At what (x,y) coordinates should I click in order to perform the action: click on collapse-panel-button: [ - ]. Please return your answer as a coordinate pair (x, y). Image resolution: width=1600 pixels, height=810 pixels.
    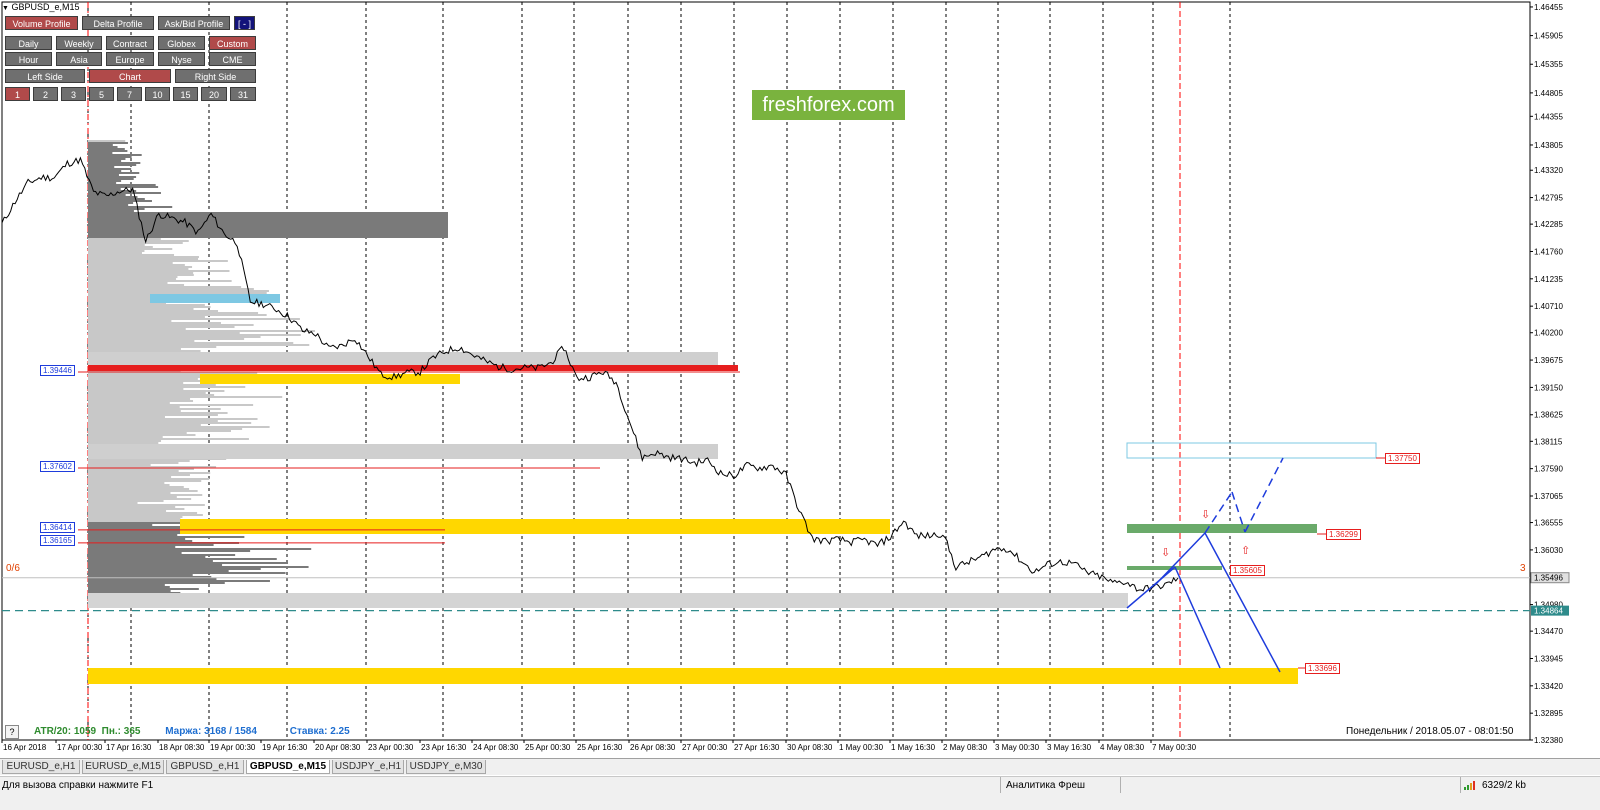
    Looking at the image, I should click on (244, 23).